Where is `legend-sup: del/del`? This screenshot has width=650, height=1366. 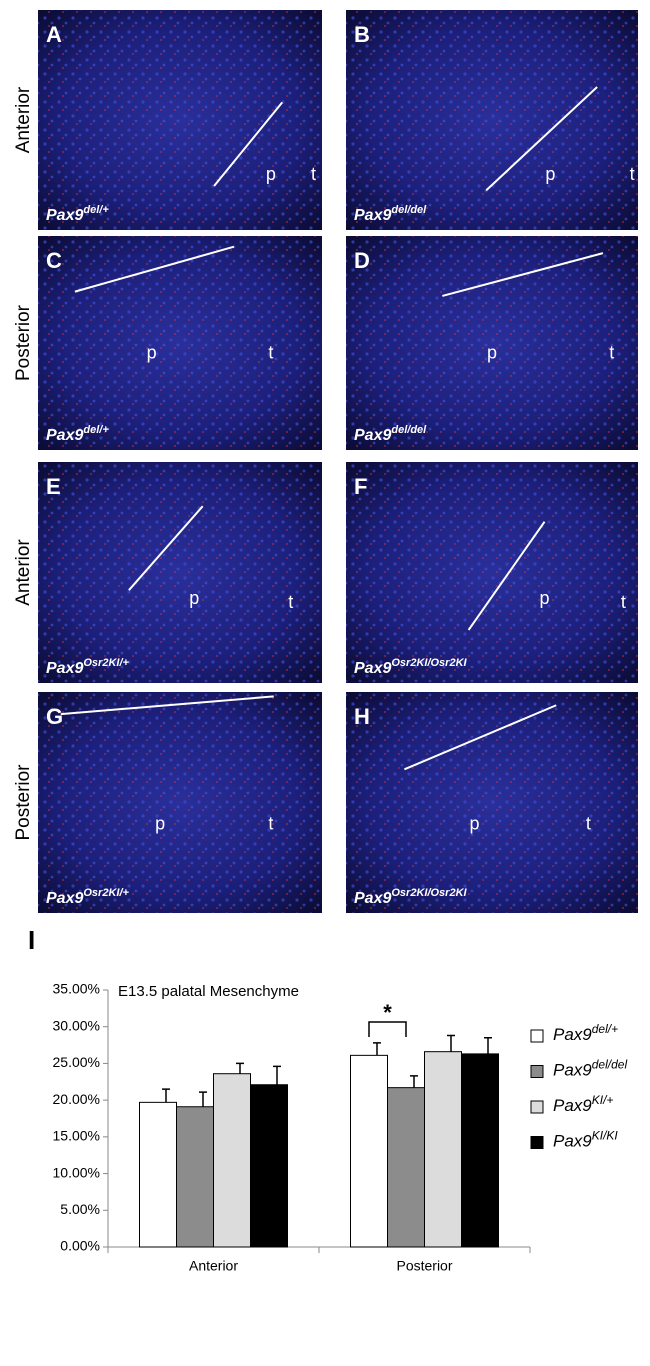 legend-sup: del/del is located at coordinates (610, 1065).